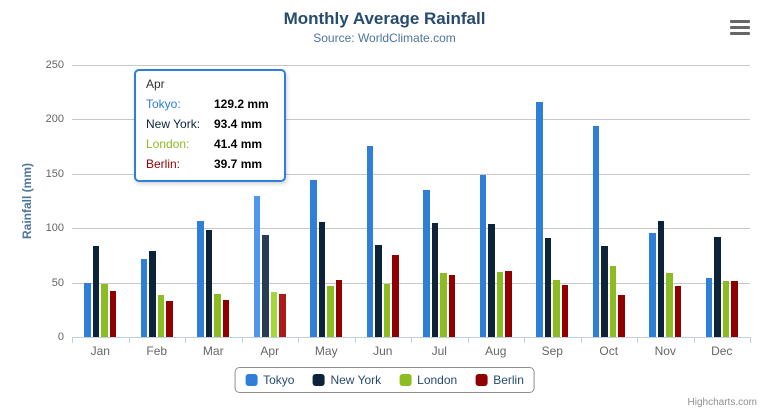  Describe the element at coordinates (54, 65) in the screenshot. I see `y-axis-label: 250` at that location.